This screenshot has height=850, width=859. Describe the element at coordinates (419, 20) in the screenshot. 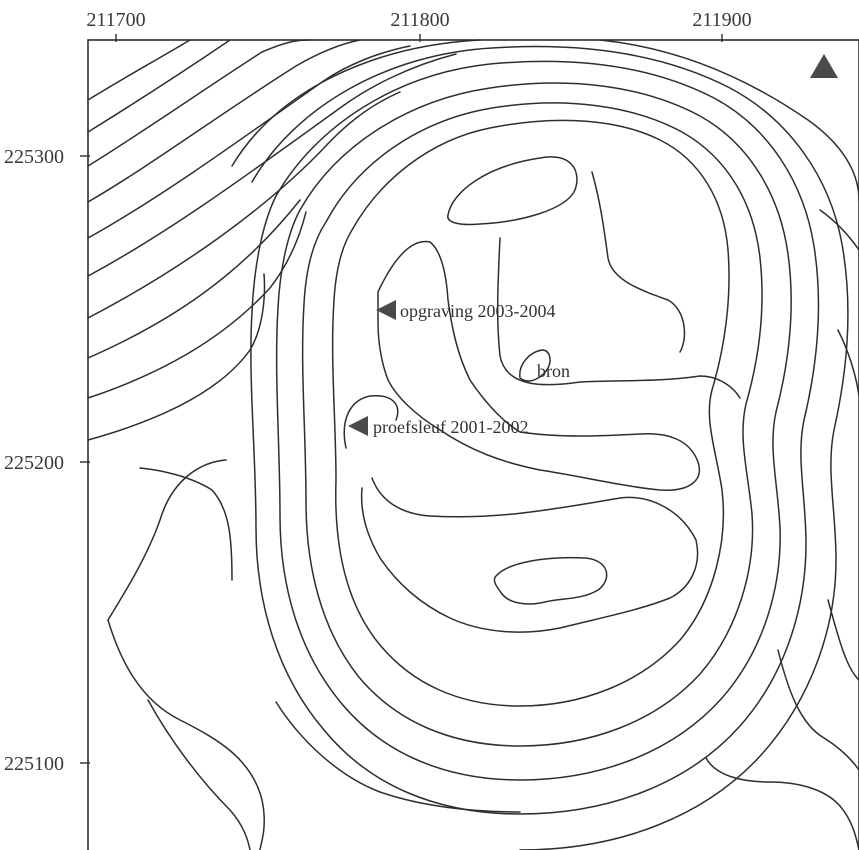

I see `x-axis-label-211800: 211800` at that location.